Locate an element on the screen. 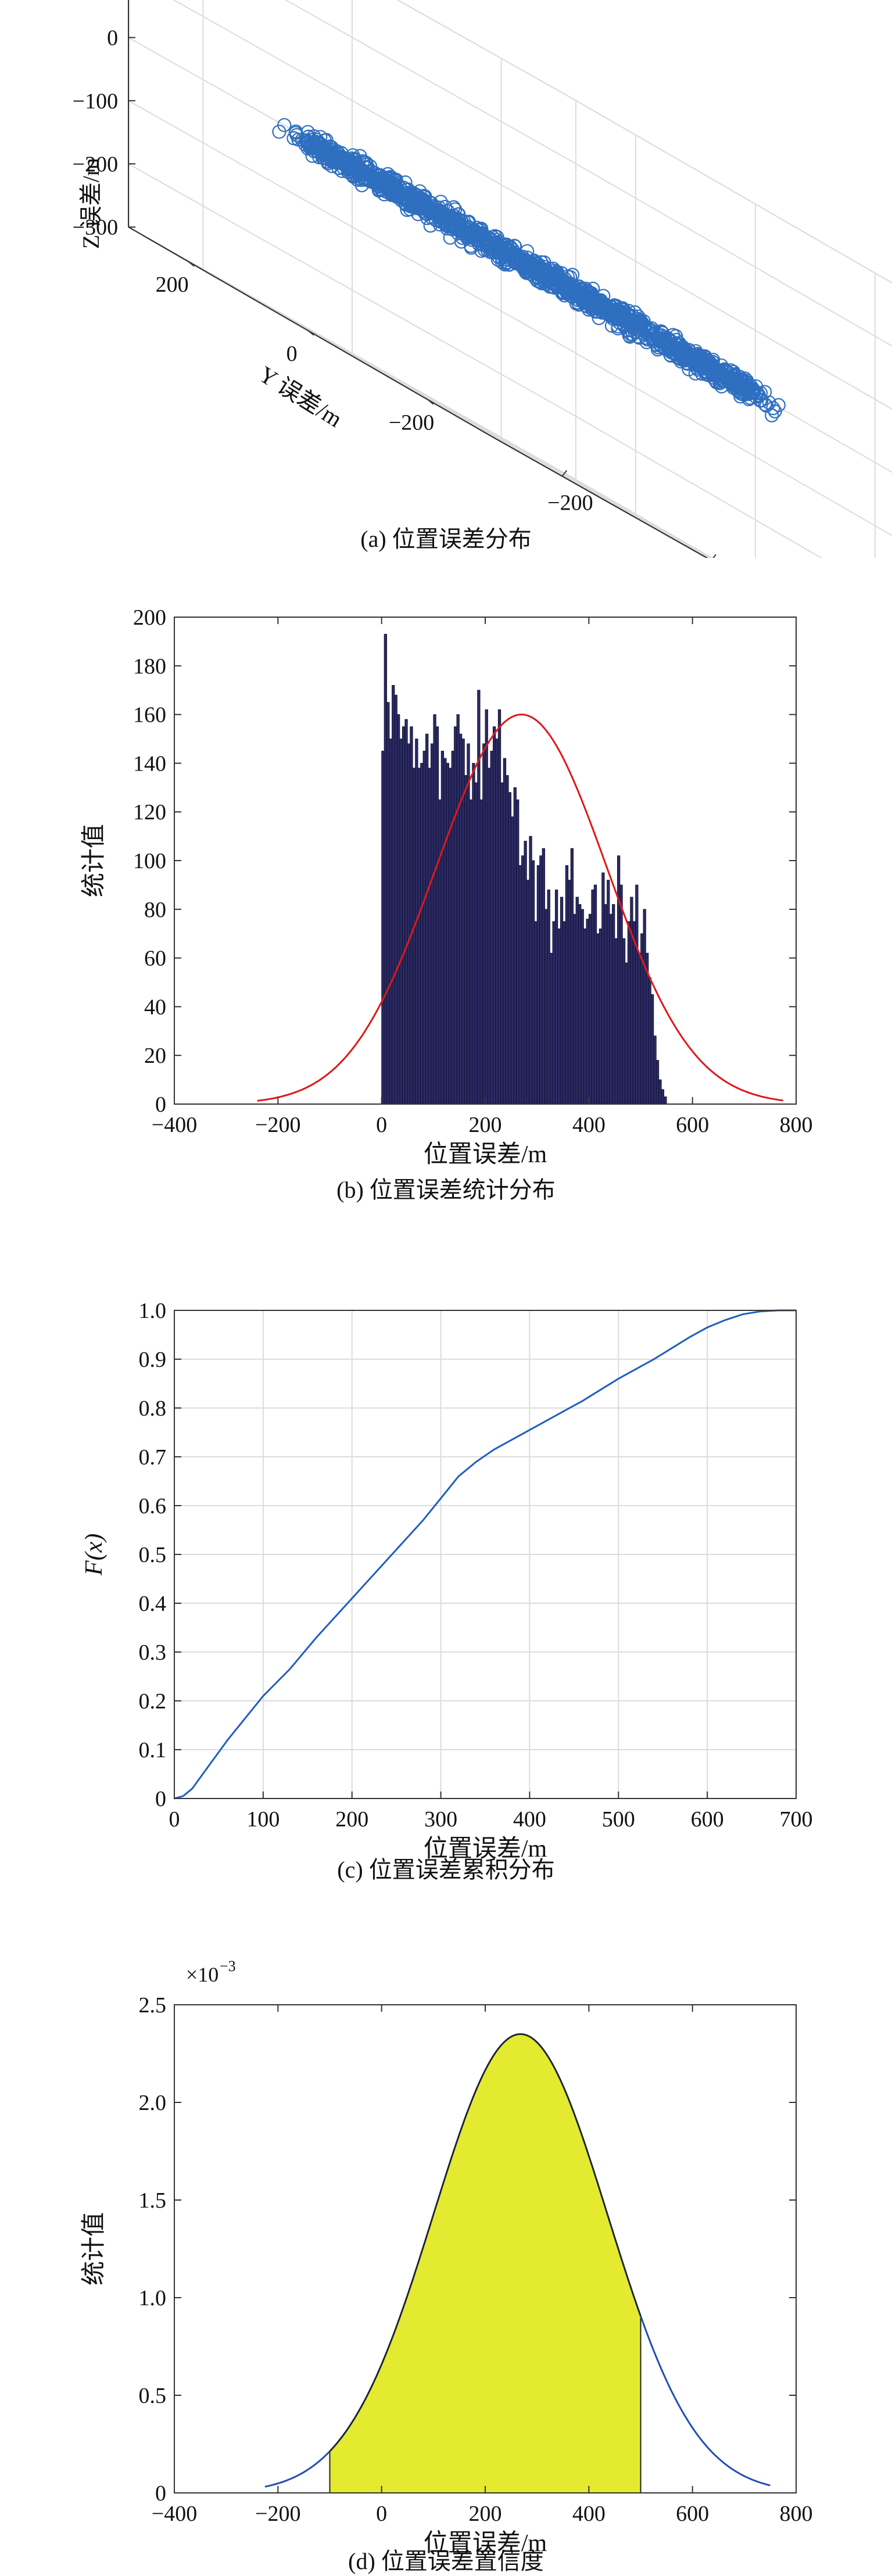 The width and height of the screenshot is (892, 2576). y-tick-label: 120 is located at coordinates (149, 812).